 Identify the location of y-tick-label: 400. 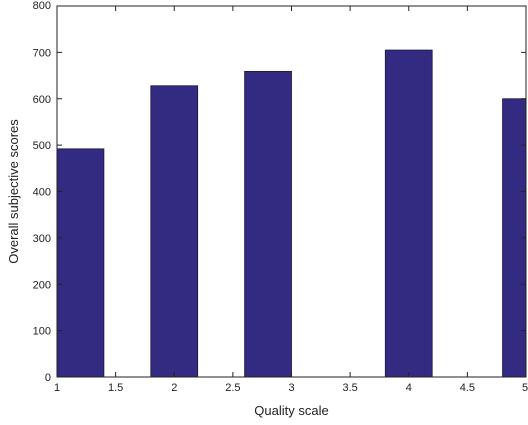
(42, 193).